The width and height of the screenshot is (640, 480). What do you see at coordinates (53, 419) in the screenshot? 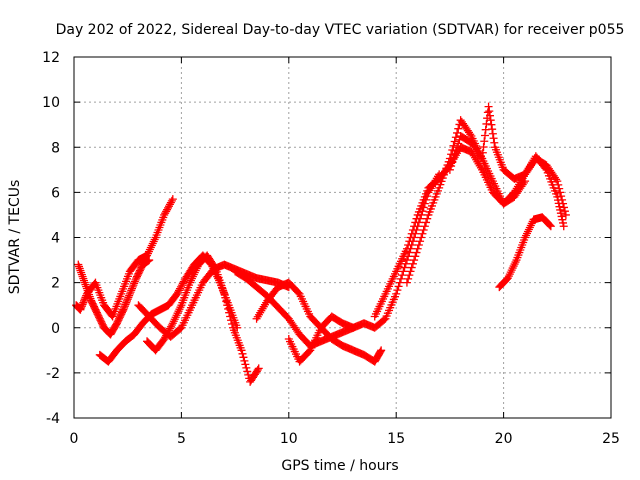
I see `y-tick-label: -4` at bounding box center [53, 419].